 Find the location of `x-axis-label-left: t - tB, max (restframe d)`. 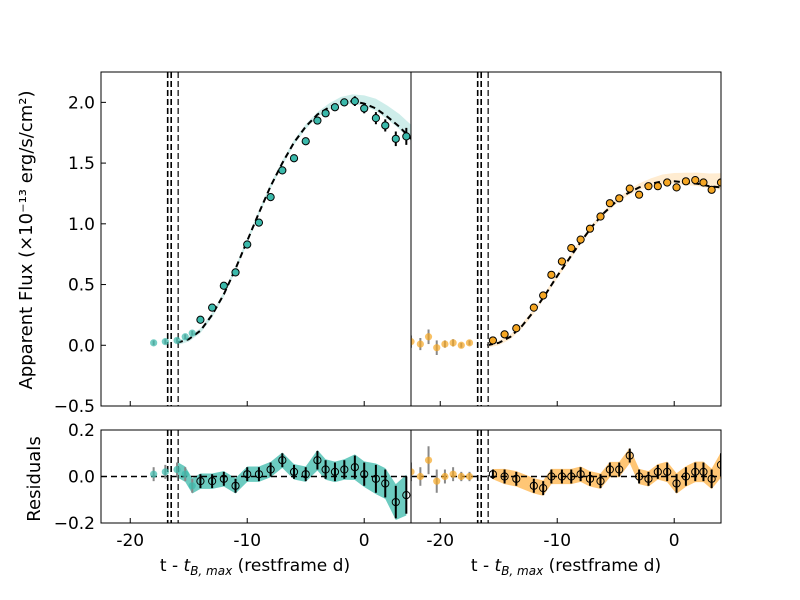

x-axis-label-left: t - tB, max (restframe d) is located at coordinates (255, 567).